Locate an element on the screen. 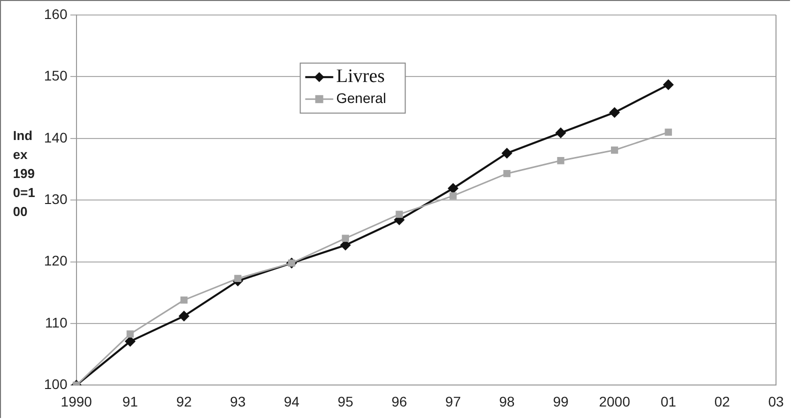  legend-label: Livres is located at coordinates (360, 77).